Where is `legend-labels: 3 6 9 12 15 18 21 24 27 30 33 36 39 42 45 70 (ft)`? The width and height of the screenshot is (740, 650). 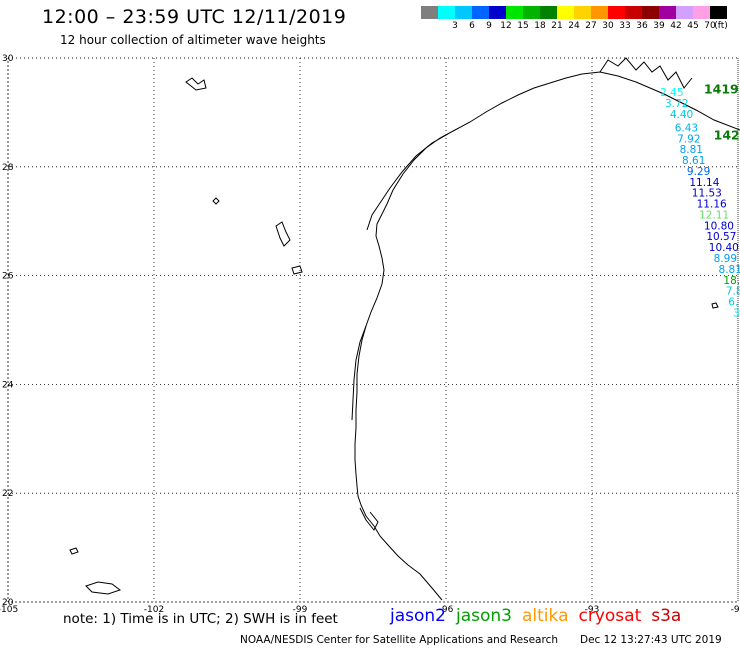
legend-labels: 3 6 9 12 15 18 21 24 27 30 33 36 39 42 45 70 (ft) is located at coordinates (574, 26).